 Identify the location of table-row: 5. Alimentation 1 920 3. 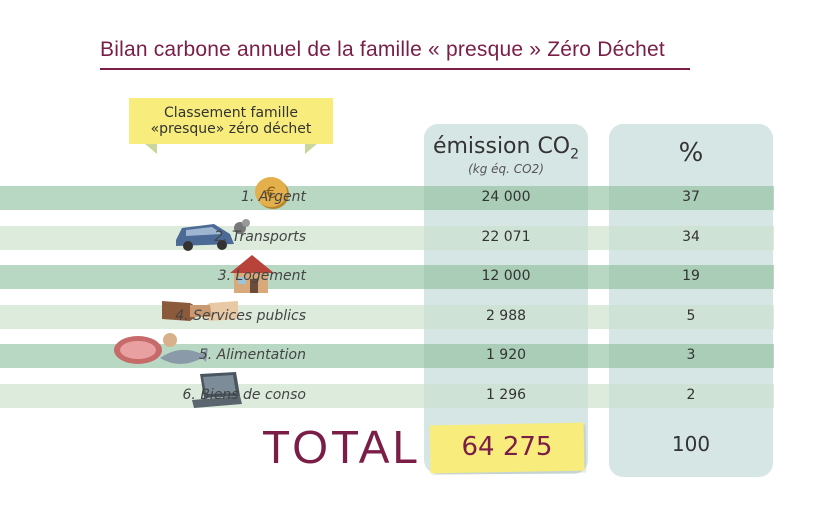
(387, 350).